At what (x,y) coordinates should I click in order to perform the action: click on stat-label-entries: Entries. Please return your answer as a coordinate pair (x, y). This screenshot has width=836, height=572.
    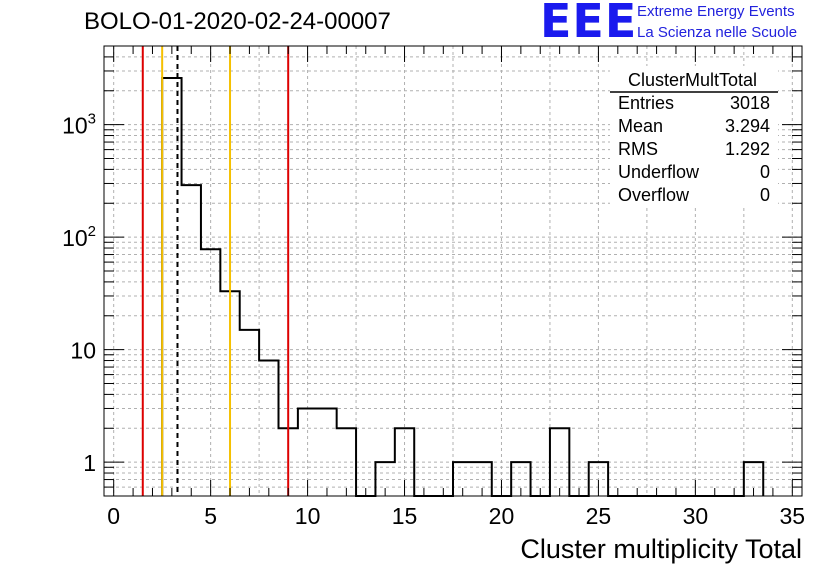
    Looking at the image, I should click on (646, 103).